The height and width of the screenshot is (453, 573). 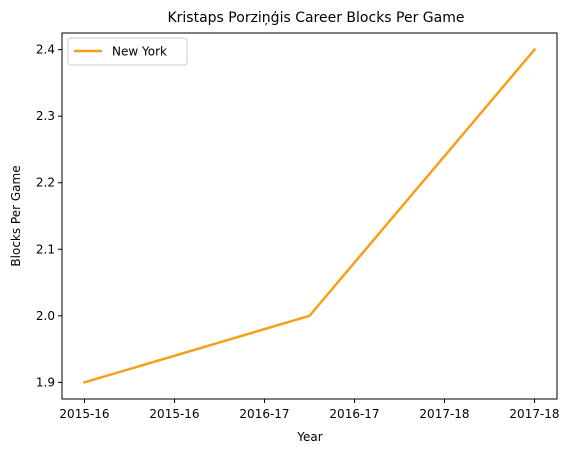 I want to click on y-tick-label: 2.0, so click(x=45, y=316).